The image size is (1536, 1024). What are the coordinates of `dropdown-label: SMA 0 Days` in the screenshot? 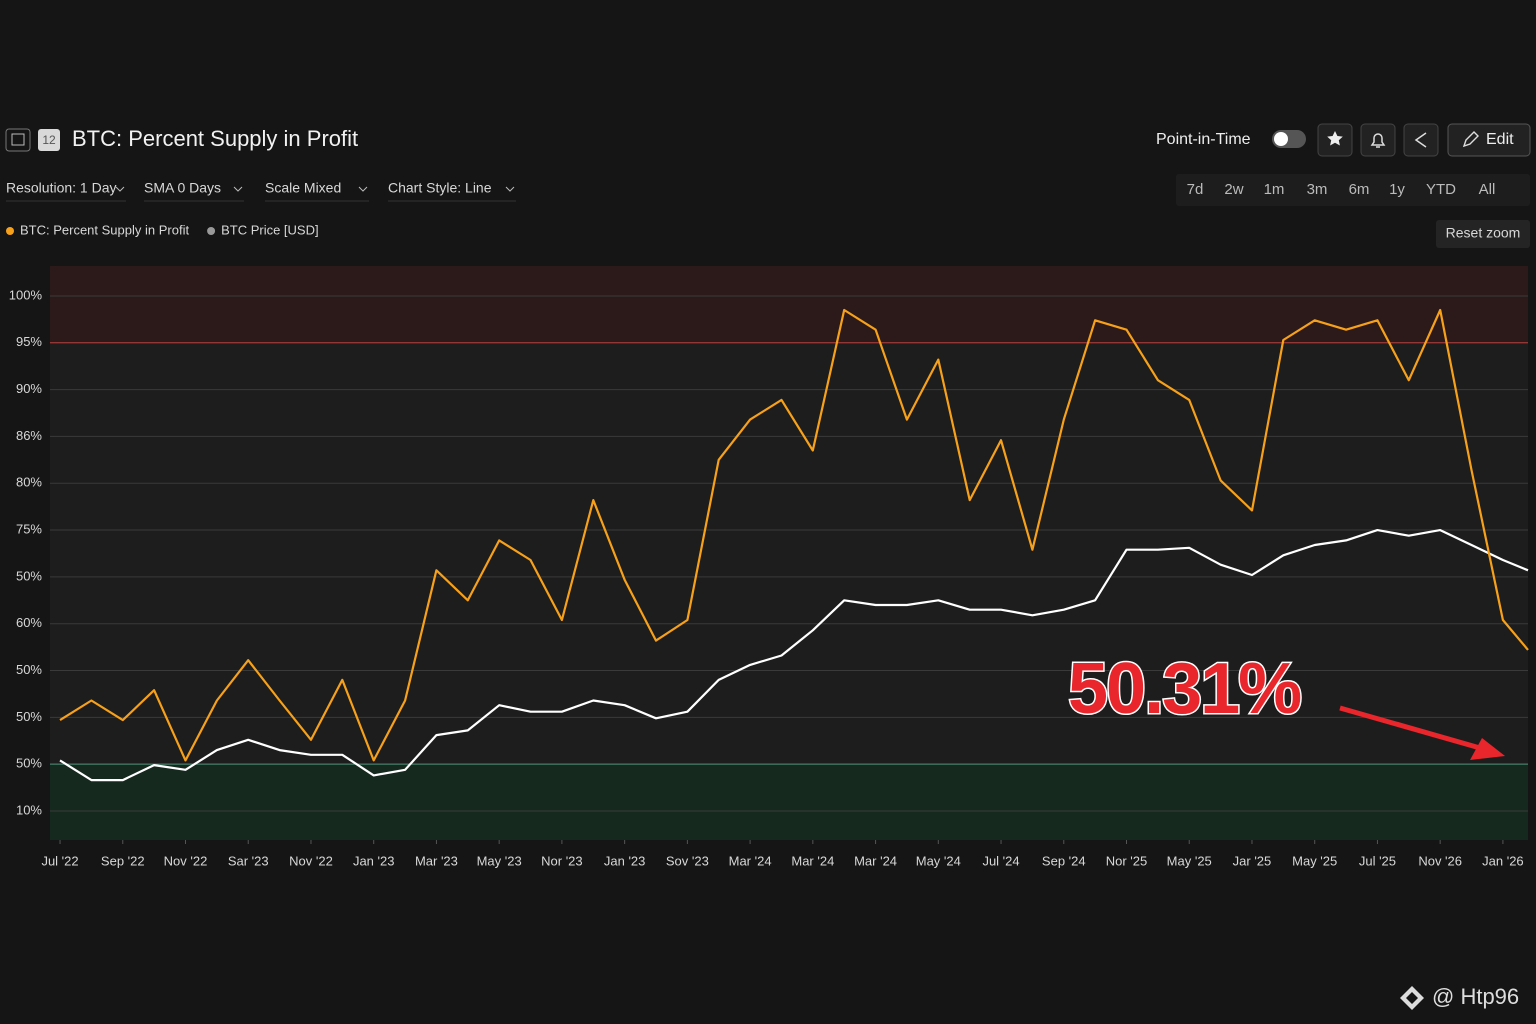 It's located at (182, 188).